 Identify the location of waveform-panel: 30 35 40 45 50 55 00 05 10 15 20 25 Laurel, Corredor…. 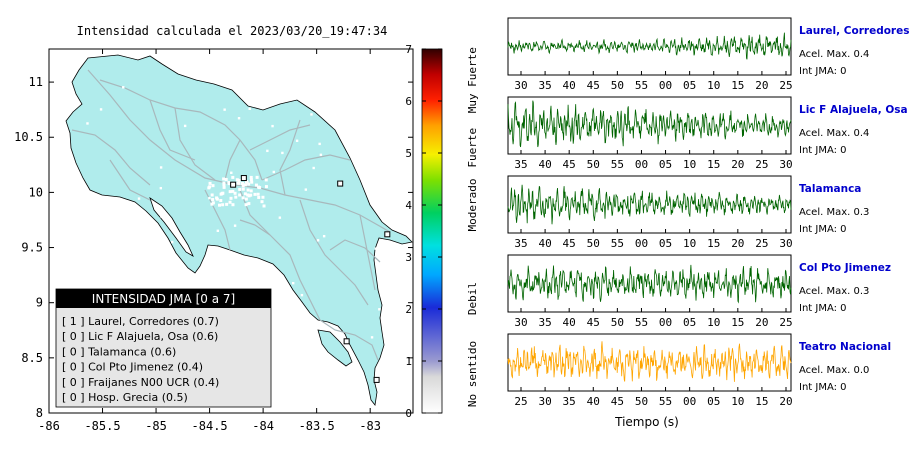
(708, 54).